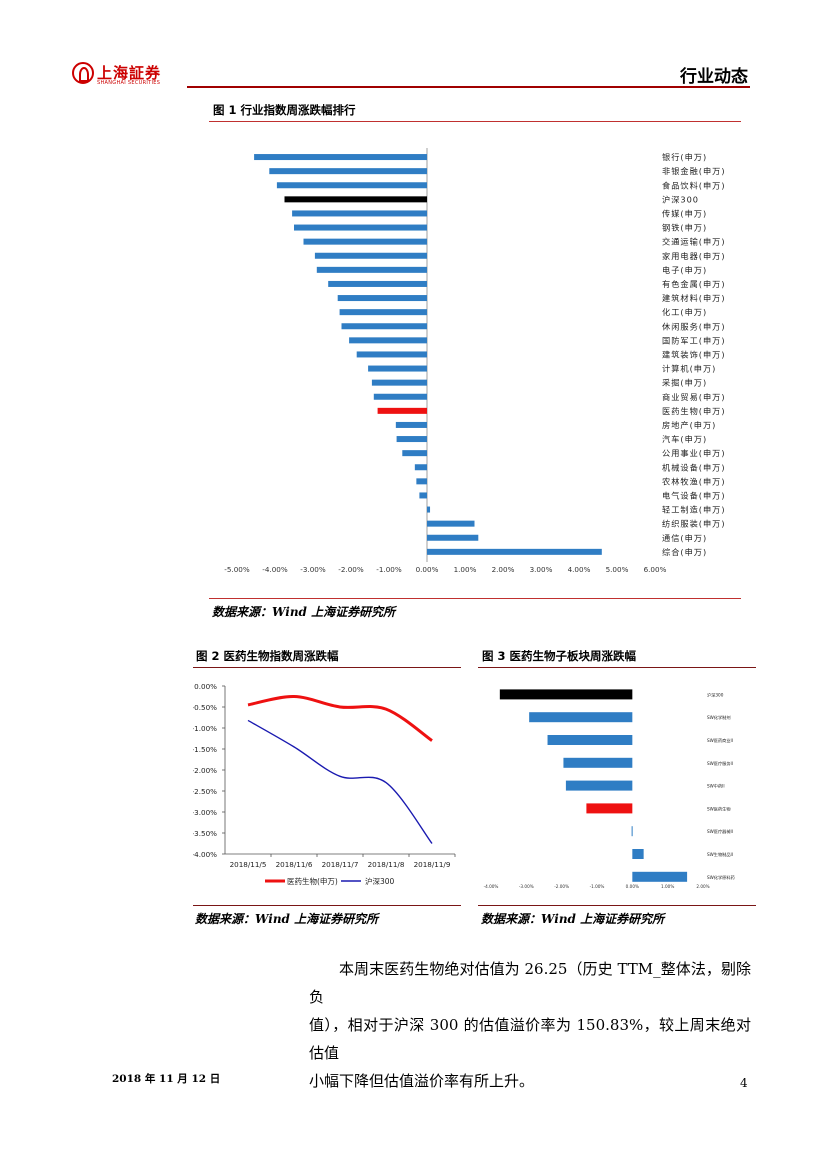 This screenshot has width=827, height=1169. I want to click on fig1-category-label: 通信(申万), so click(684, 538).